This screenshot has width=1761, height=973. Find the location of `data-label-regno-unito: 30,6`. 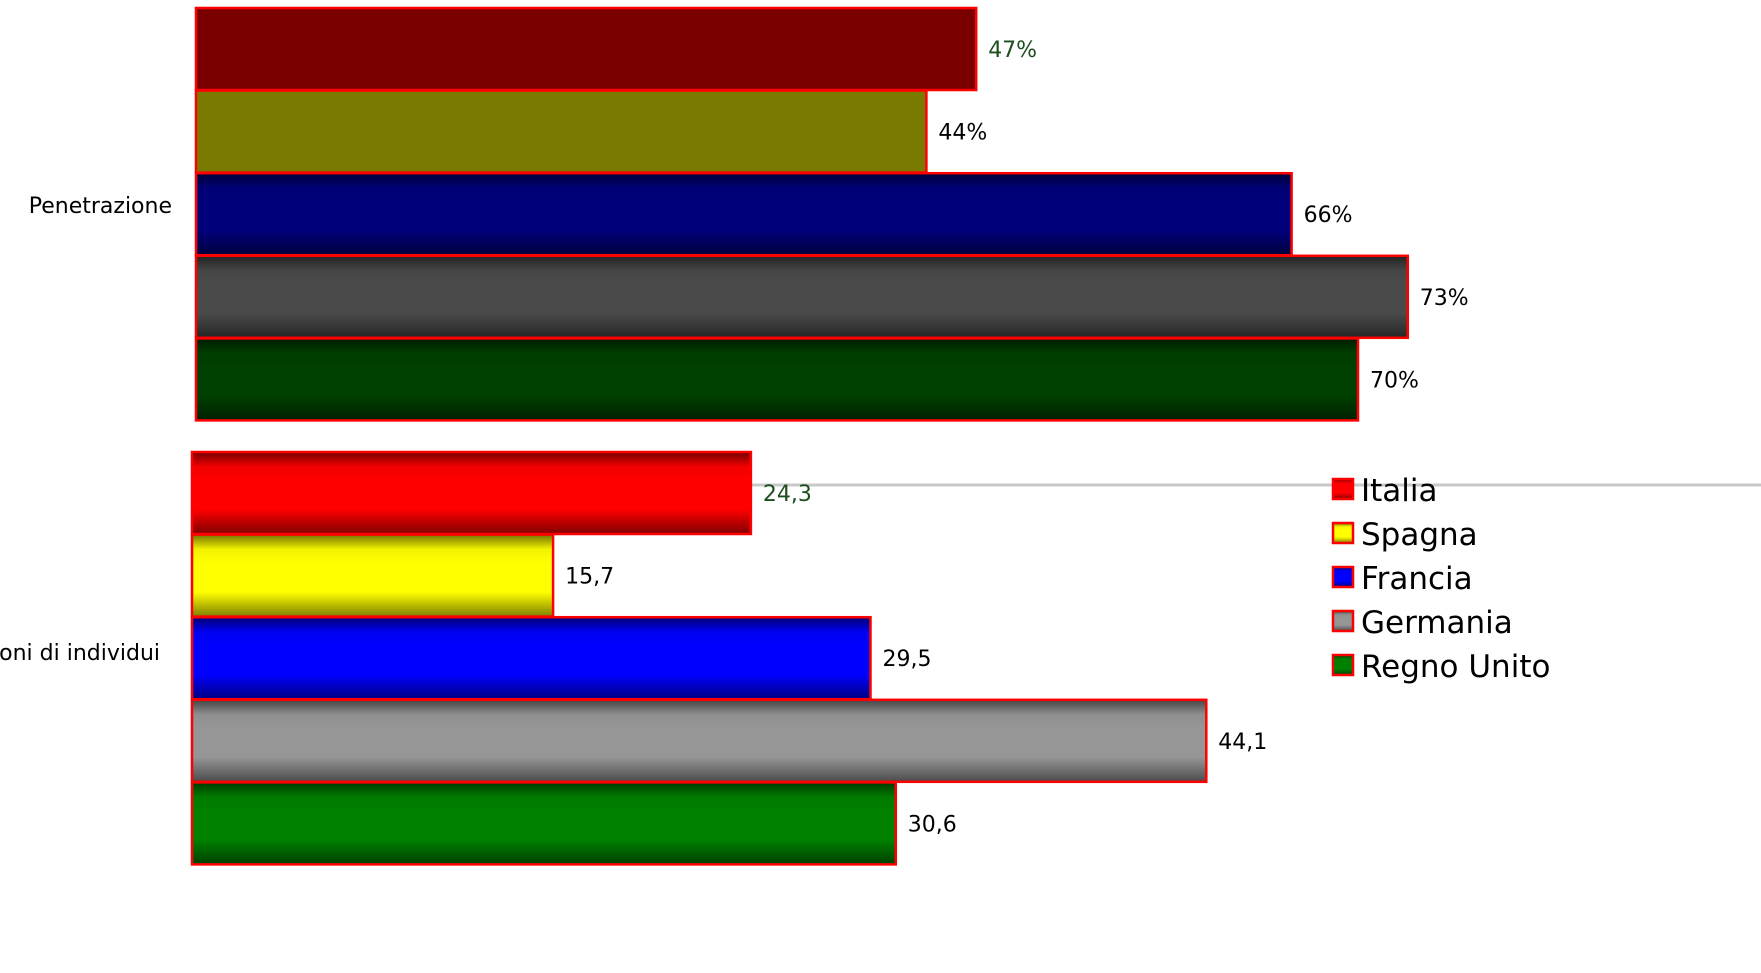

data-label-regno-unito: 30,6 is located at coordinates (932, 824).